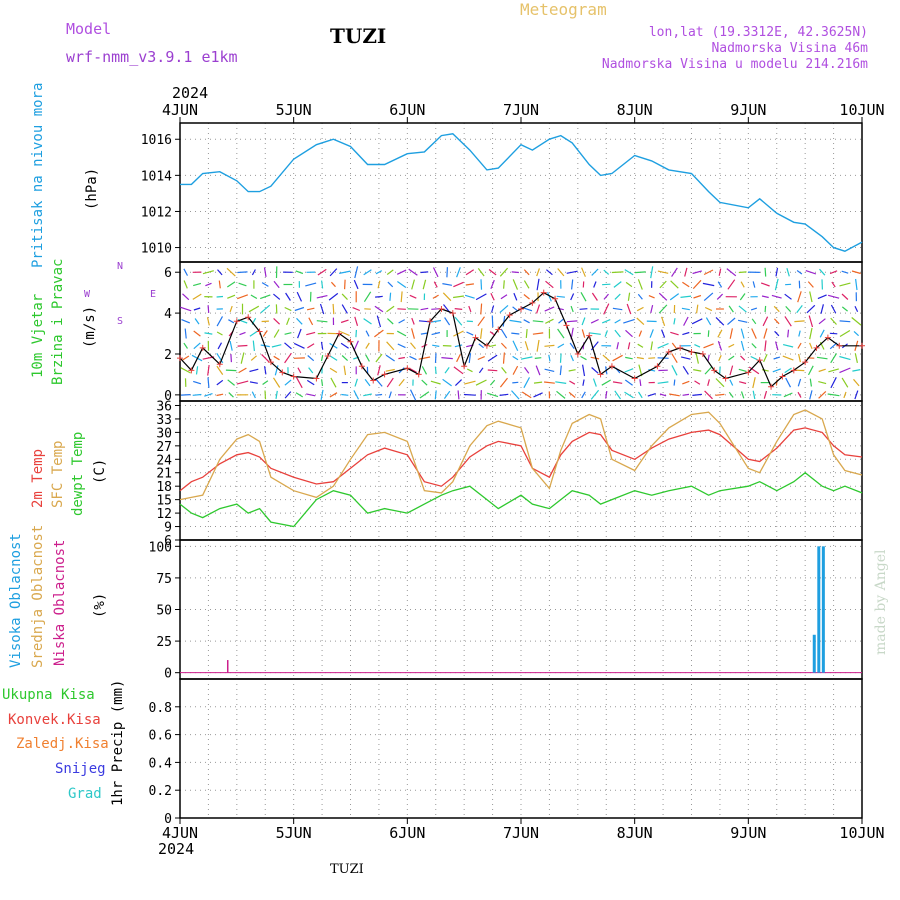 The height and width of the screenshot is (900, 900). Describe the element at coordinates (521, 833) in the screenshot. I see `x-label-bottom: 7JUN` at that location.